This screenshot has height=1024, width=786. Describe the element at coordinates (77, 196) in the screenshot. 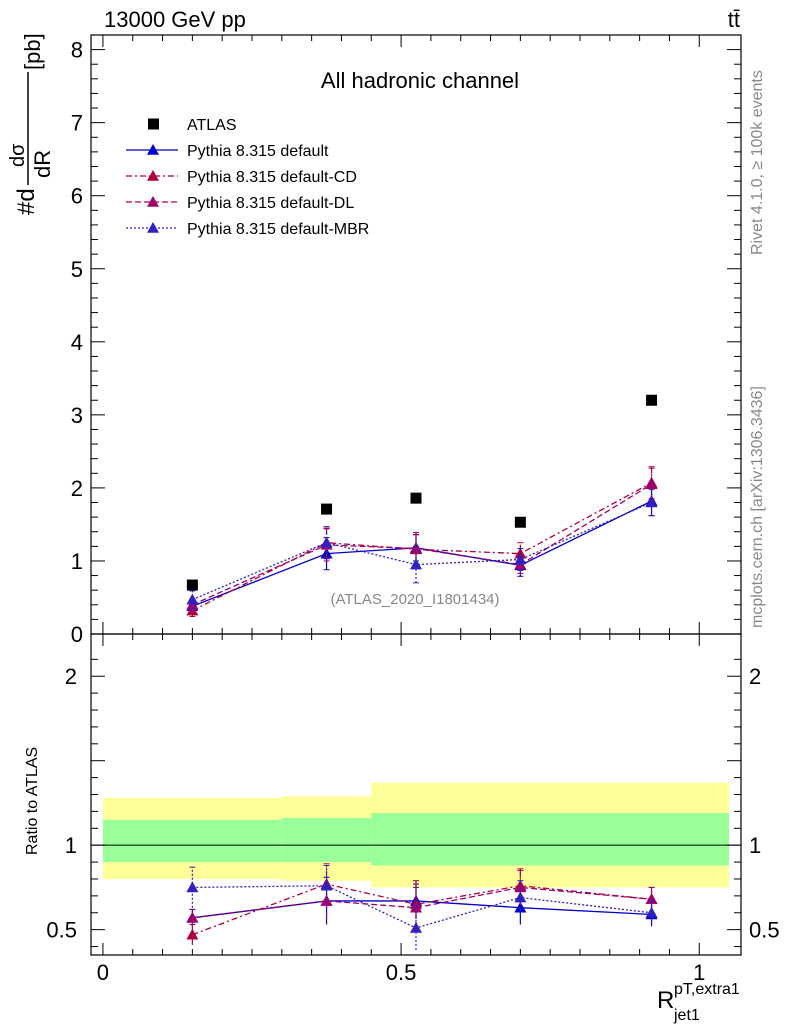

I see `y-tick-label: 6` at that location.